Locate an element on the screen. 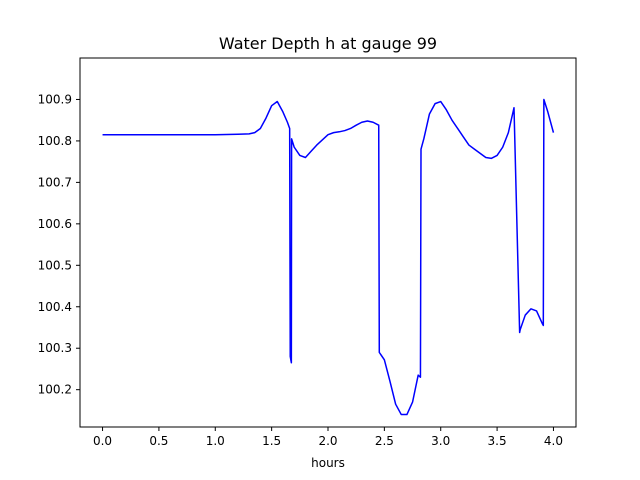 Image resolution: width=640 pixels, height=480 pixels. x-tick-label: 2.0 is located at coordinates (327, 441).